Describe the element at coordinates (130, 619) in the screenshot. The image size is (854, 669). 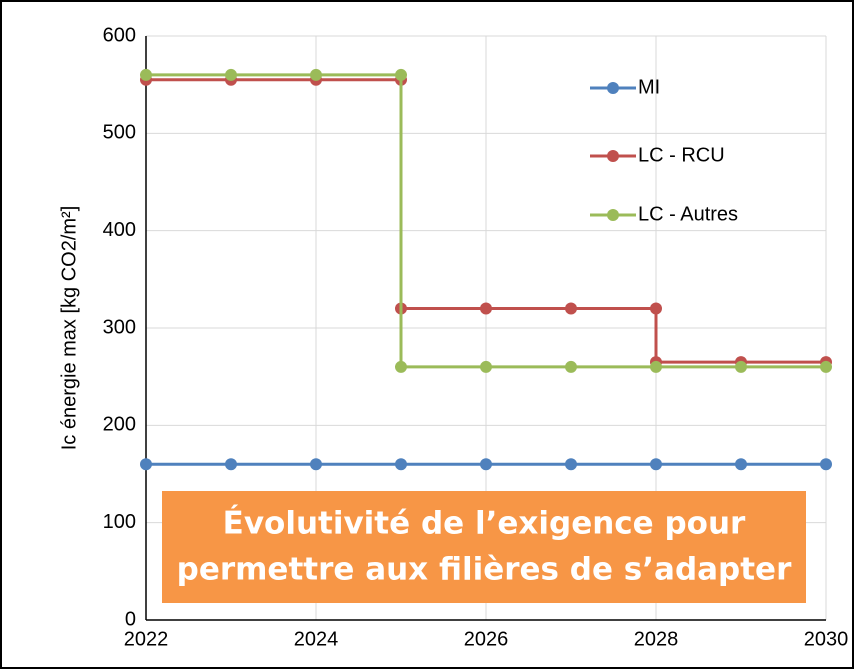
I see `y-tick-label: 0` at that location.